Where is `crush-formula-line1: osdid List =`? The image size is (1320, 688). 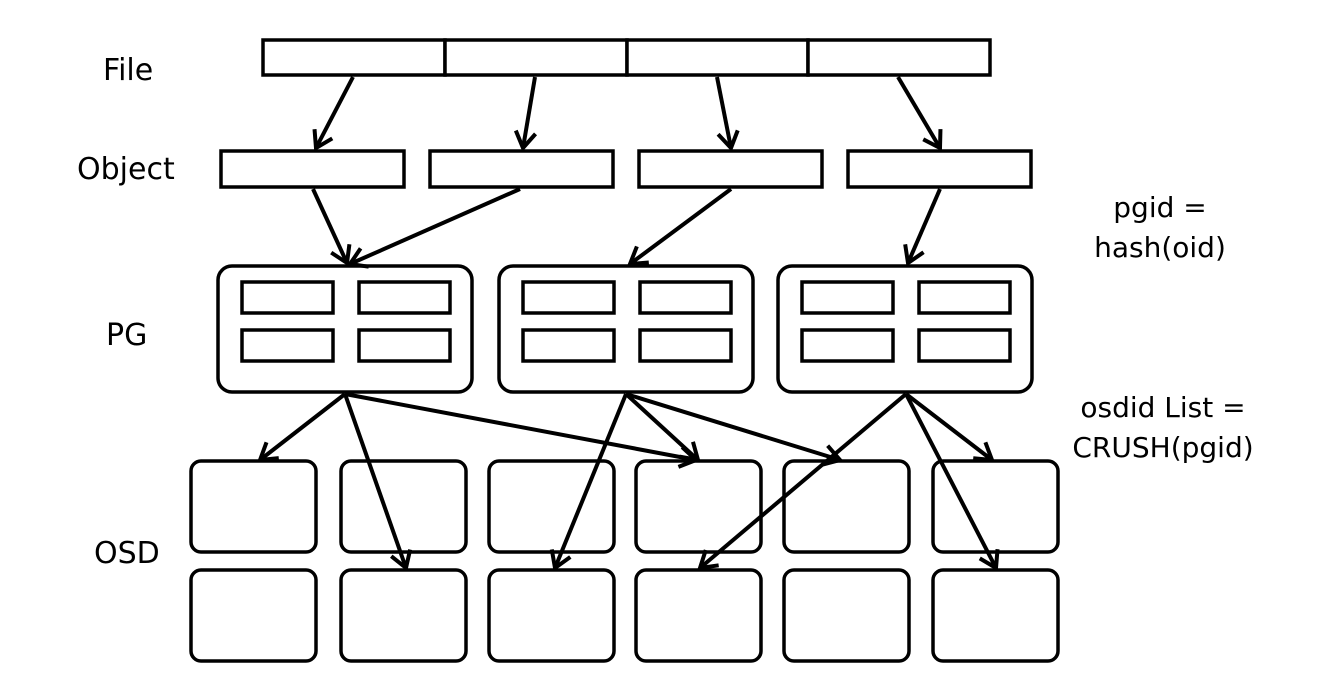 crush-formula-line1: osdid List = is located at coordinates (1163, 407).